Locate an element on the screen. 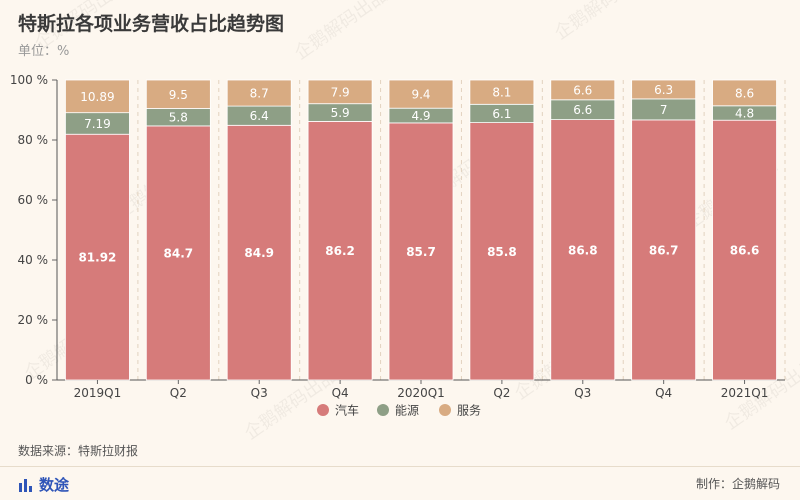 This screenshot has width=800, height=500. legend-label: 能源 is located at coordinates (407, 411).